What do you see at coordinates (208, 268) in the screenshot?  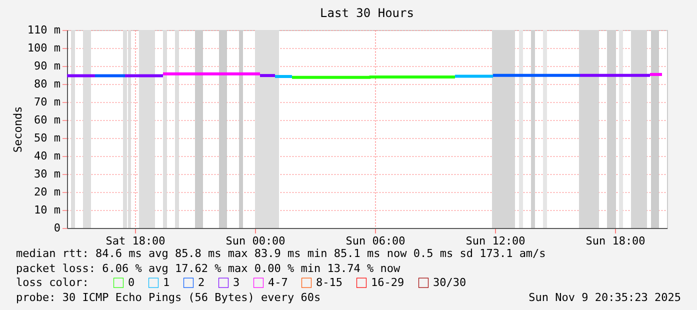 I see `text: packet loss: 6.06 % avg 17.62 % max 0.00 % min 13.74 % now` at bounding box center [208, 268].